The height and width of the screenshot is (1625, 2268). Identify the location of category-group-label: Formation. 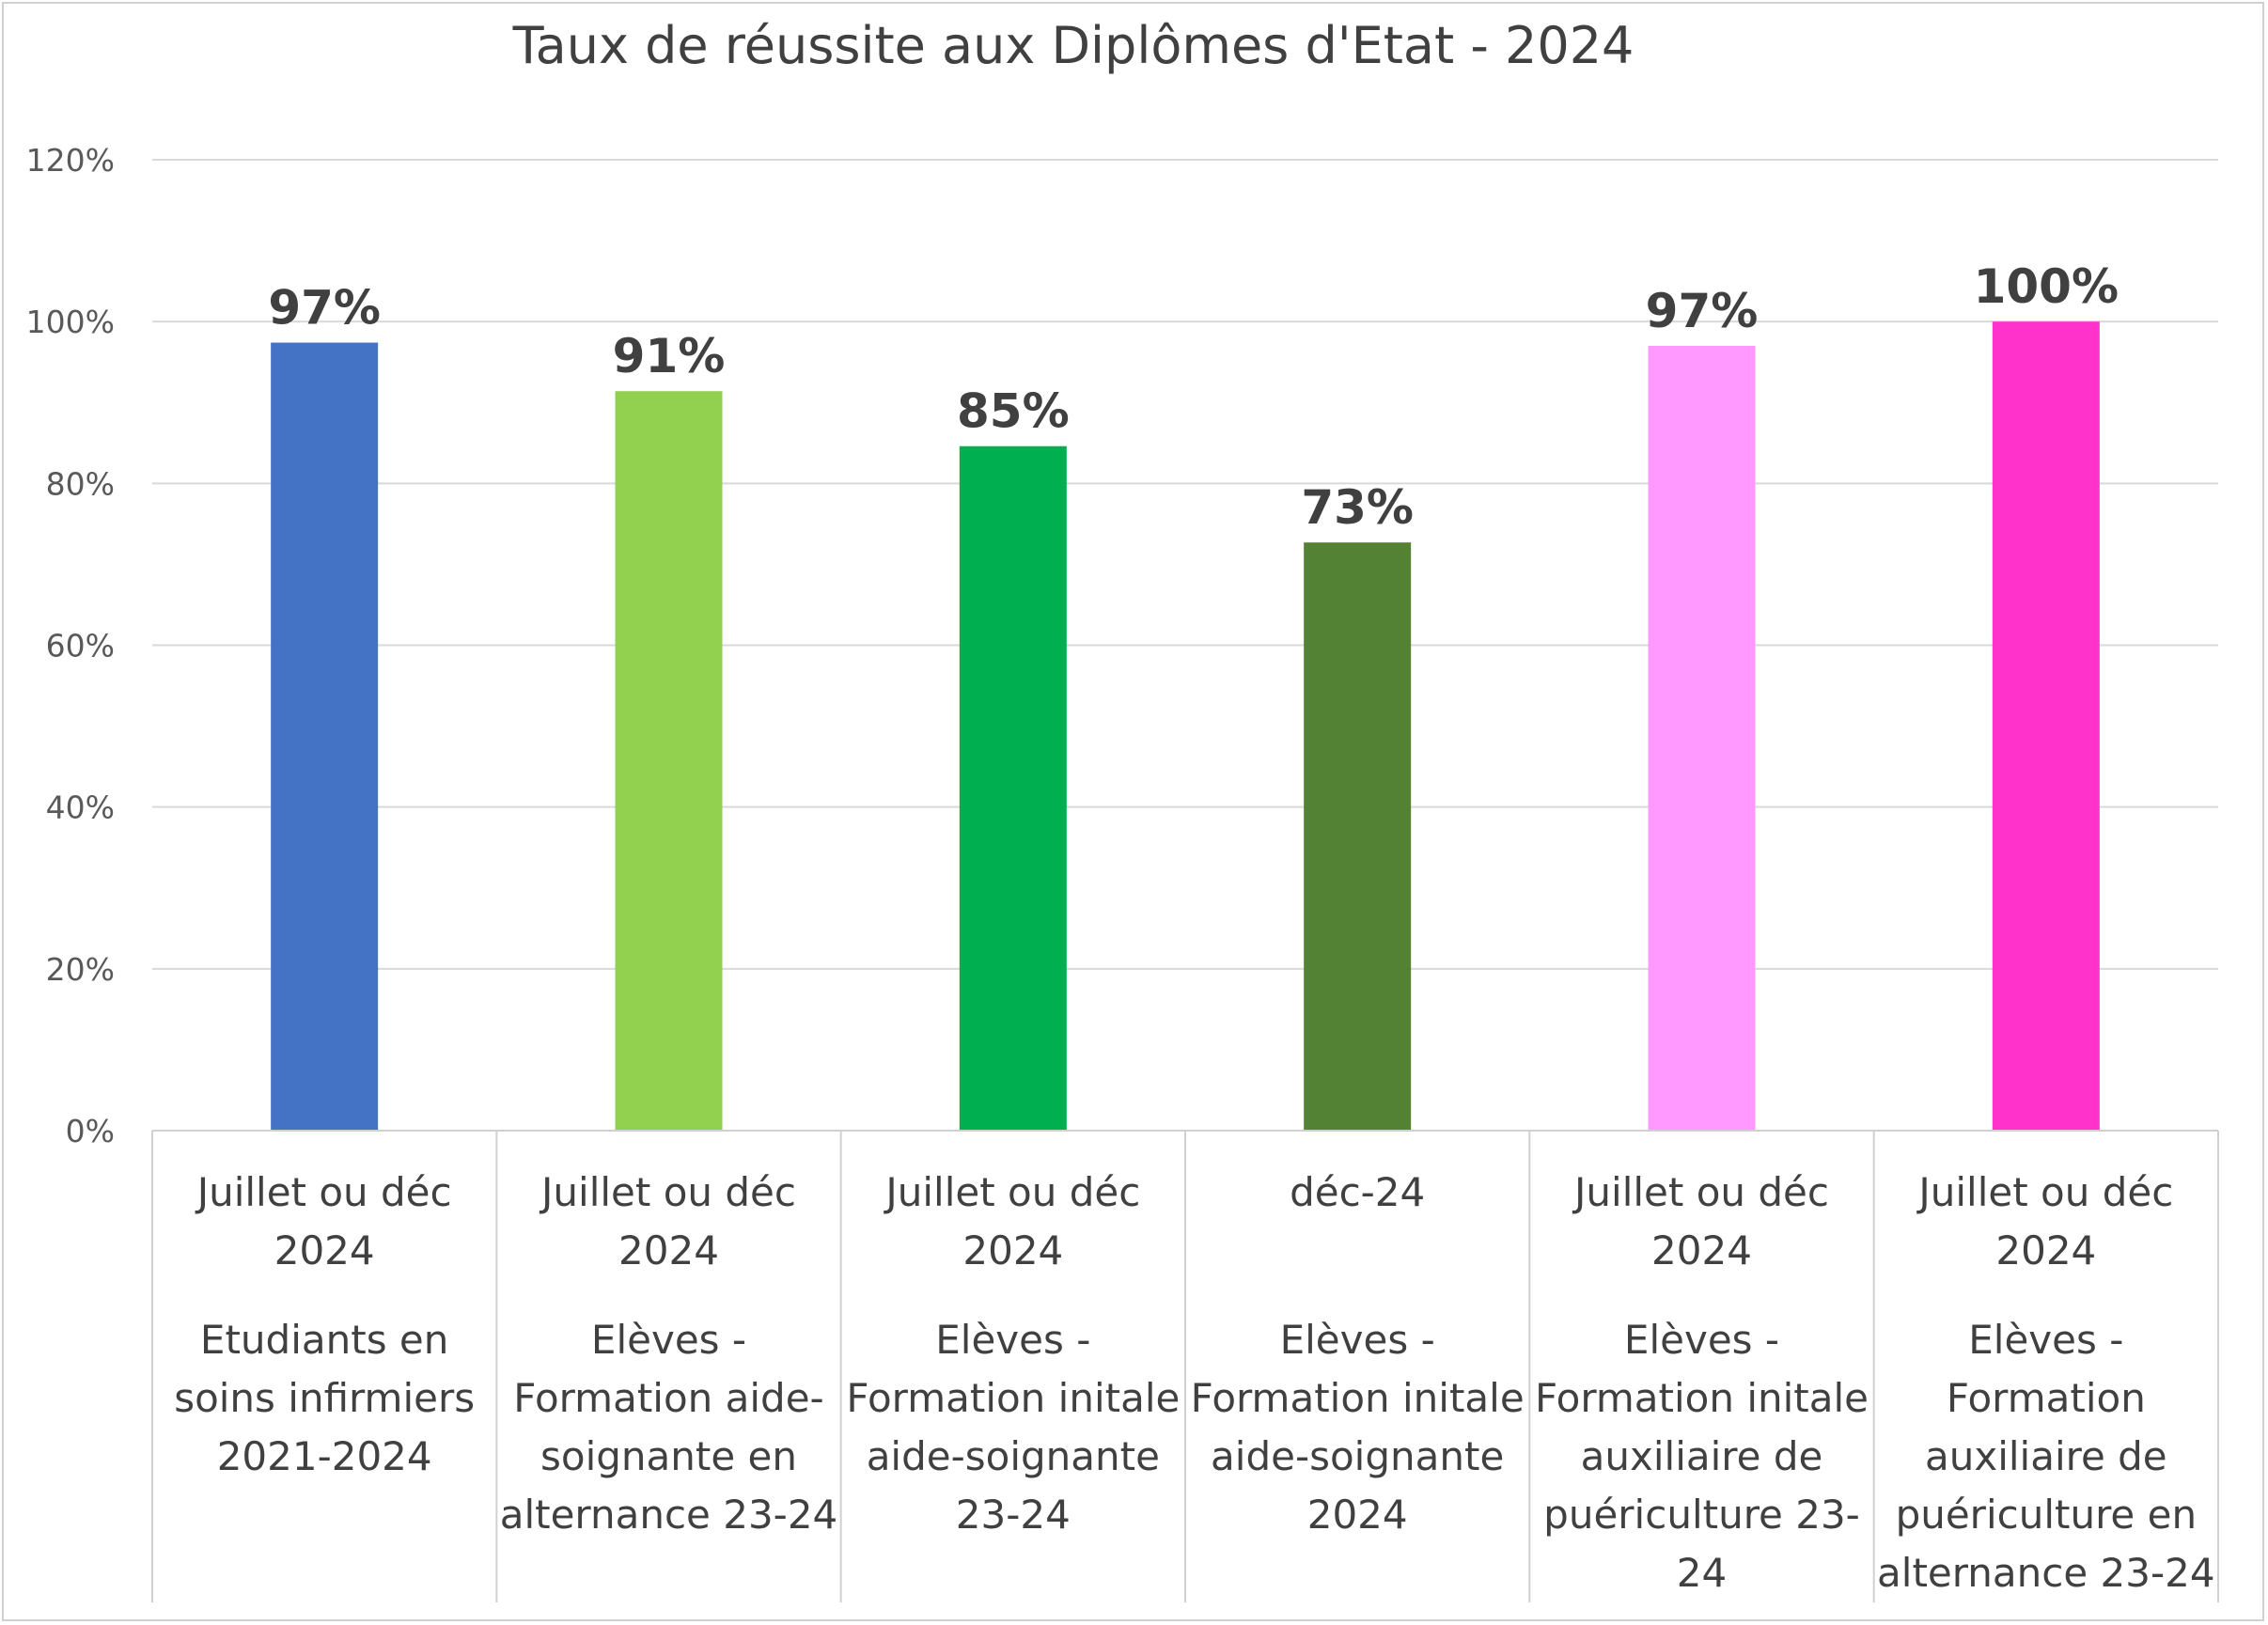
(2046, 1398).